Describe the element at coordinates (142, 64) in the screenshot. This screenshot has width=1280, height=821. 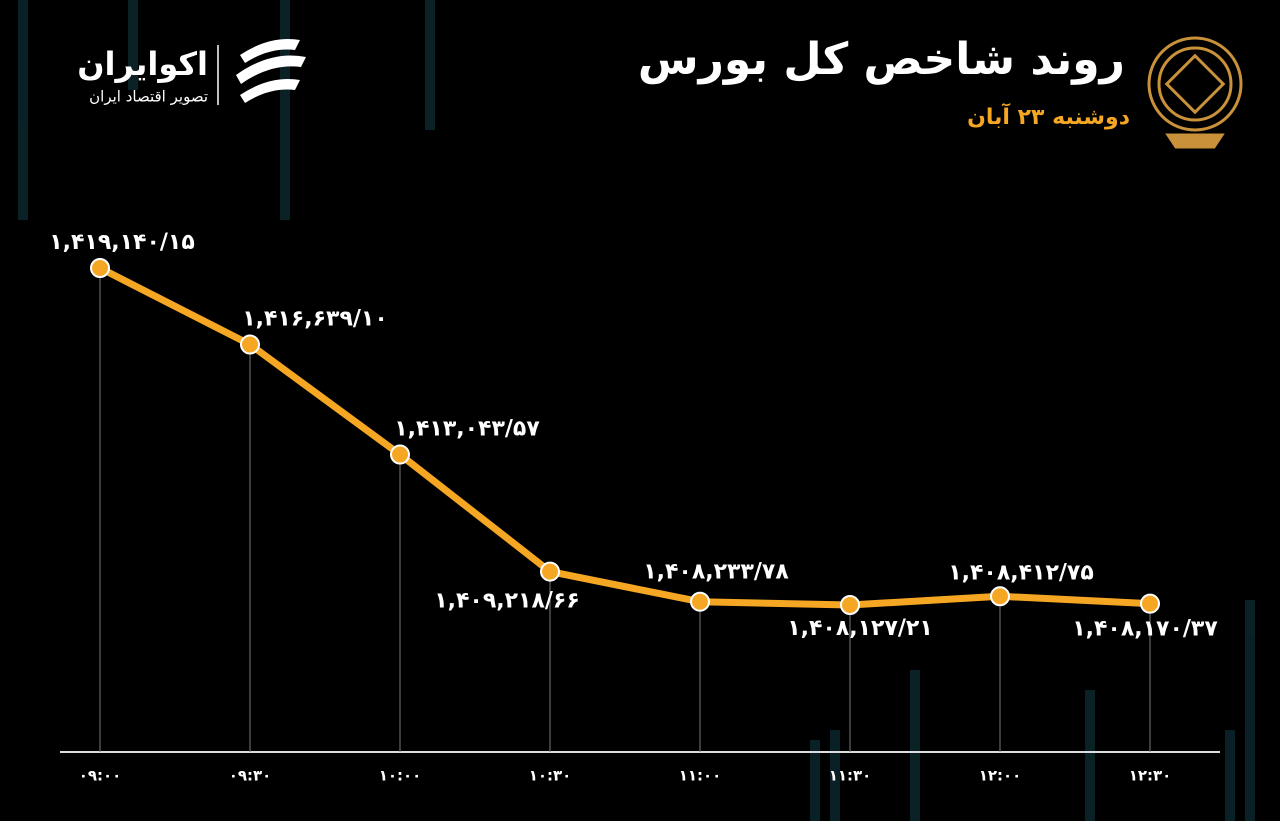
I see `brand: اکوایران` at that location.